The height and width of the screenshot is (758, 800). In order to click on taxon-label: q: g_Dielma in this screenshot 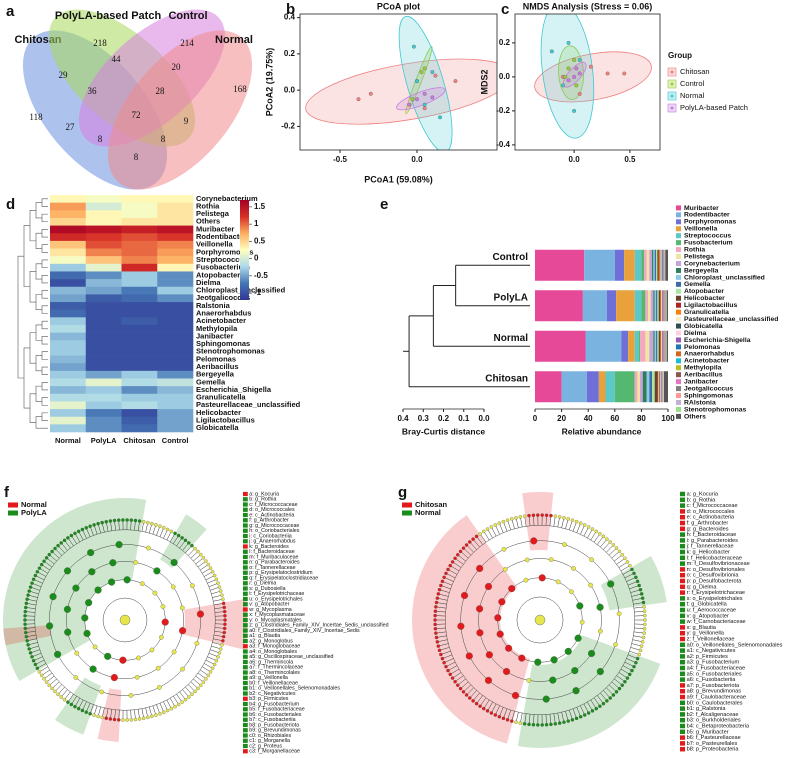, I will do `click(702, 587)`.